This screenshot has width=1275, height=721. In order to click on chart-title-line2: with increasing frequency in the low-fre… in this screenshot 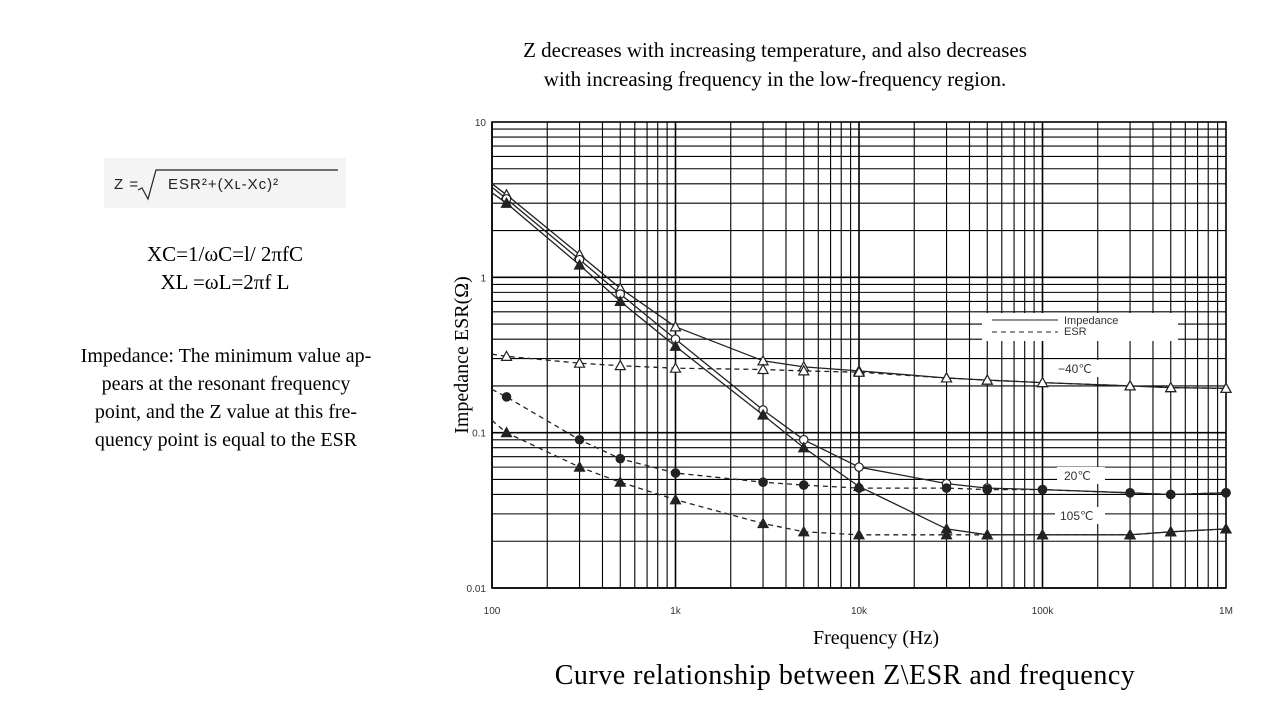, I will do `click(775, 79)`.